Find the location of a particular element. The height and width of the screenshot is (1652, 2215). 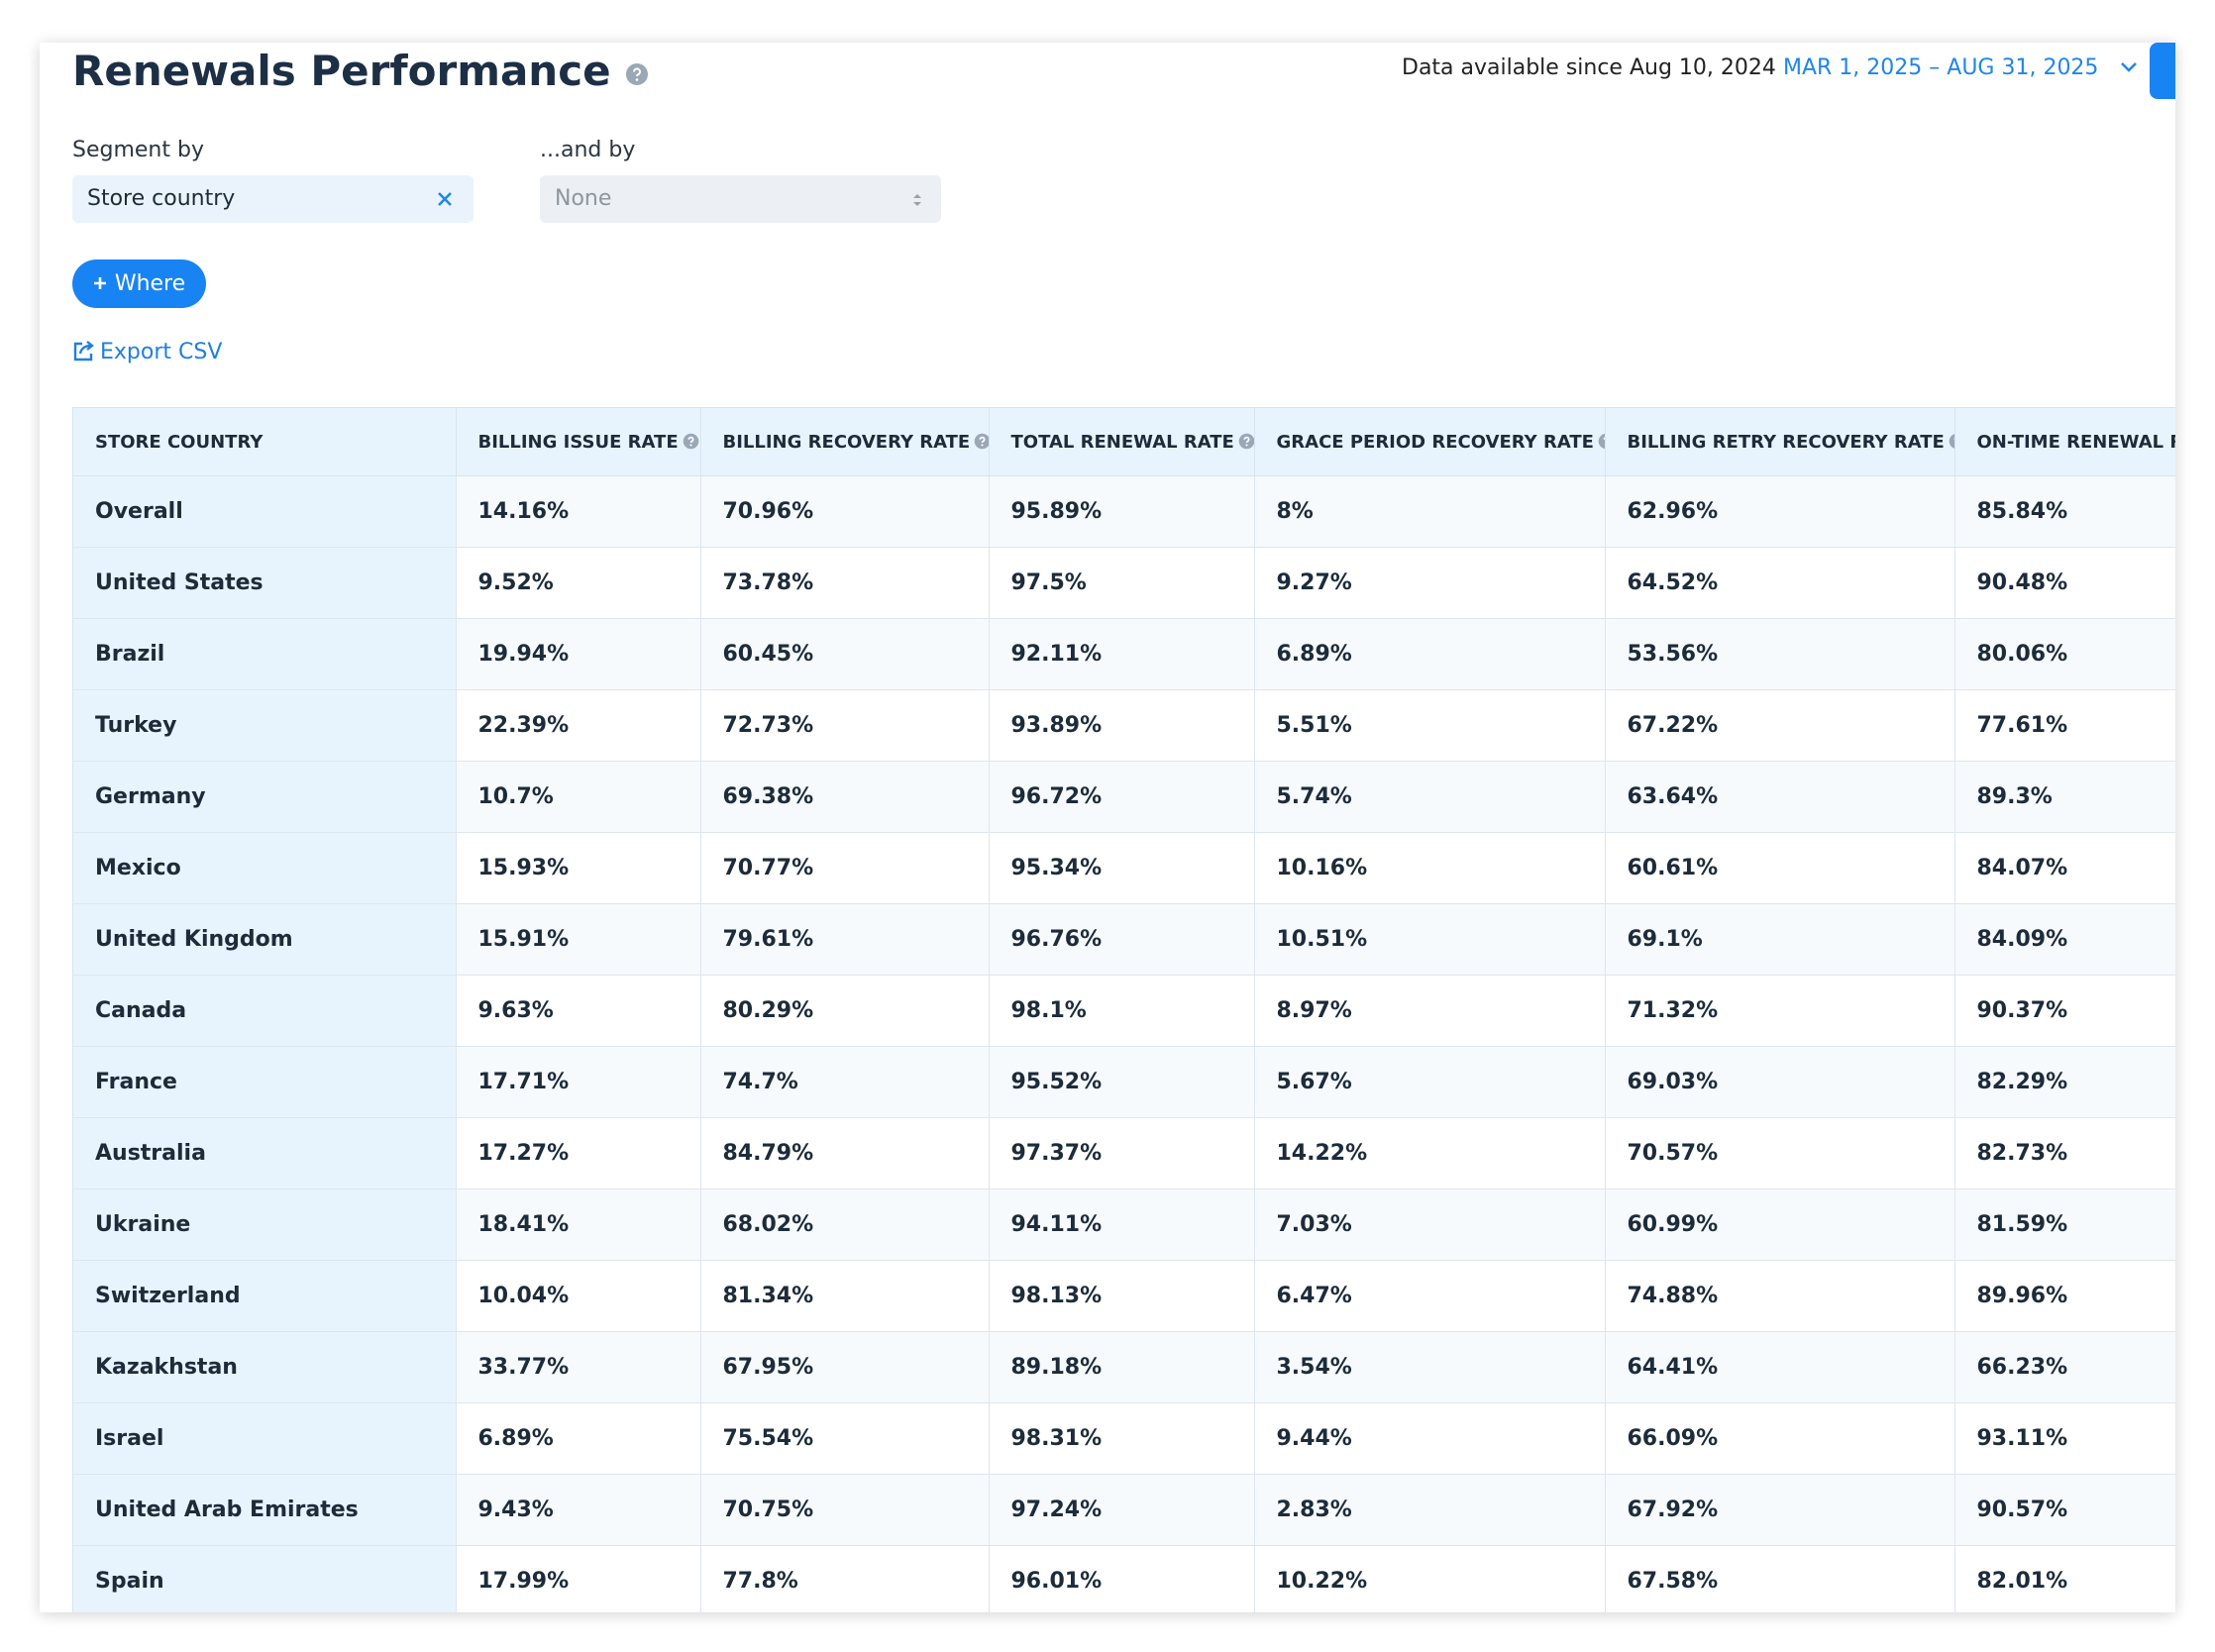

column-header: BILLING RECOVERY RATE is located at coordinates (845, 442).